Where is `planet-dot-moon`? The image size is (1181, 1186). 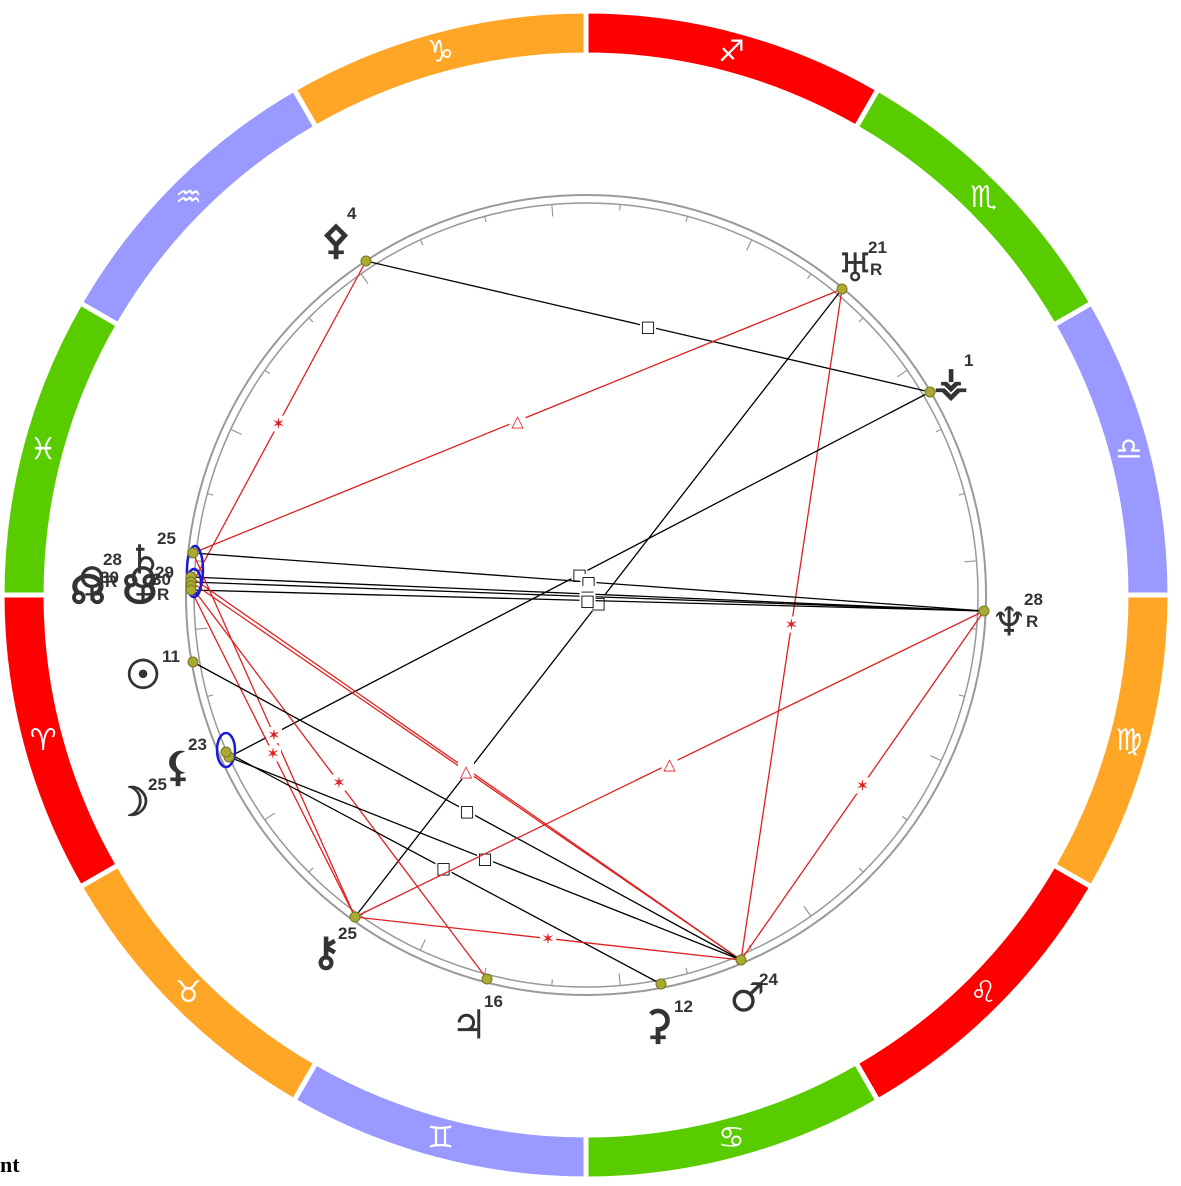 planet-dot-moon is located at coordinates (226, 752).